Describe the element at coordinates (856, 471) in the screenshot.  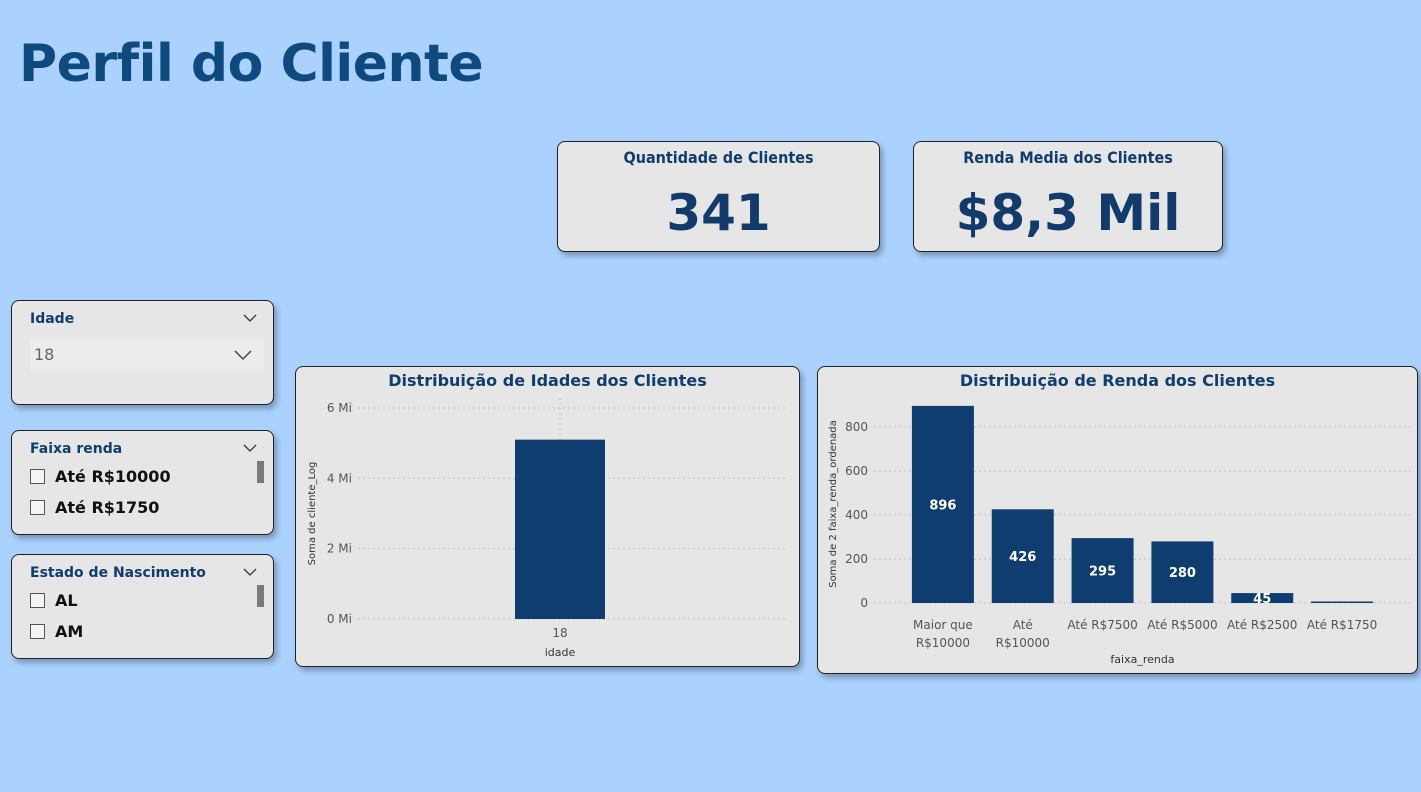
I see `y-tick-label: 600` at that location.